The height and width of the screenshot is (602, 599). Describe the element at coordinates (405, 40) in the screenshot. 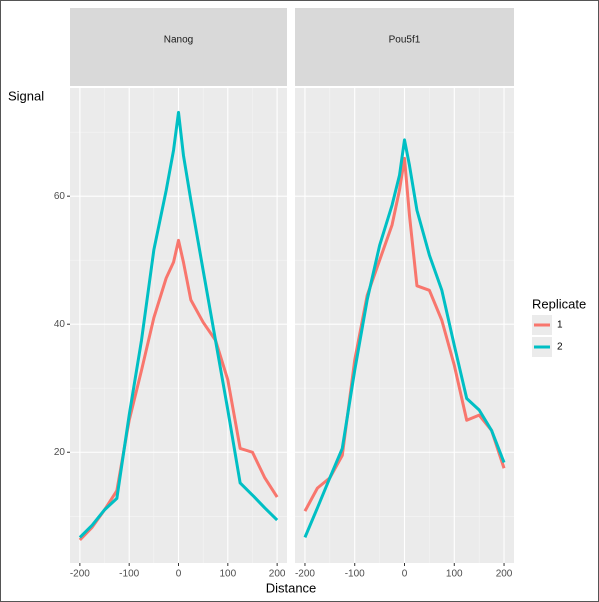

I see `strip-label: Pou5f1` at that location.